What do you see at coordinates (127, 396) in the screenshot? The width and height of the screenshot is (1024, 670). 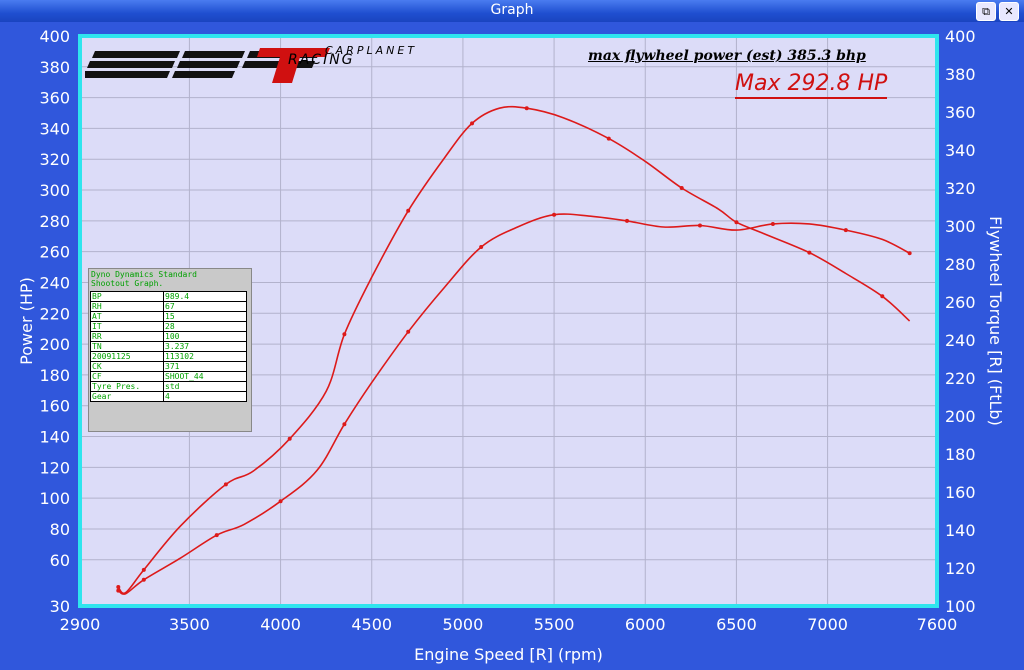 I see `info-key: Gear` at bounding box center [127, 396].